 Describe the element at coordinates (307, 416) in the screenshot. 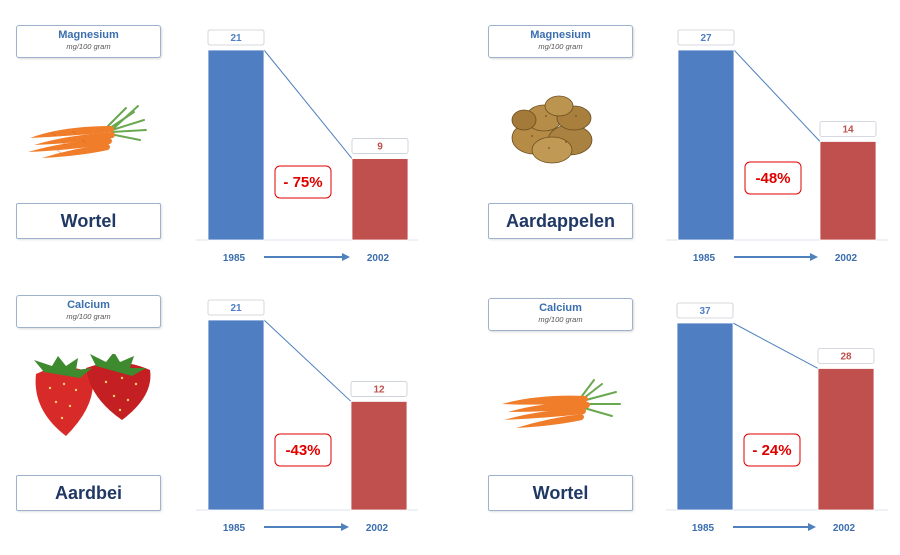

I see `bar-chart: 21 1985 12 2002 -43%` at that location.